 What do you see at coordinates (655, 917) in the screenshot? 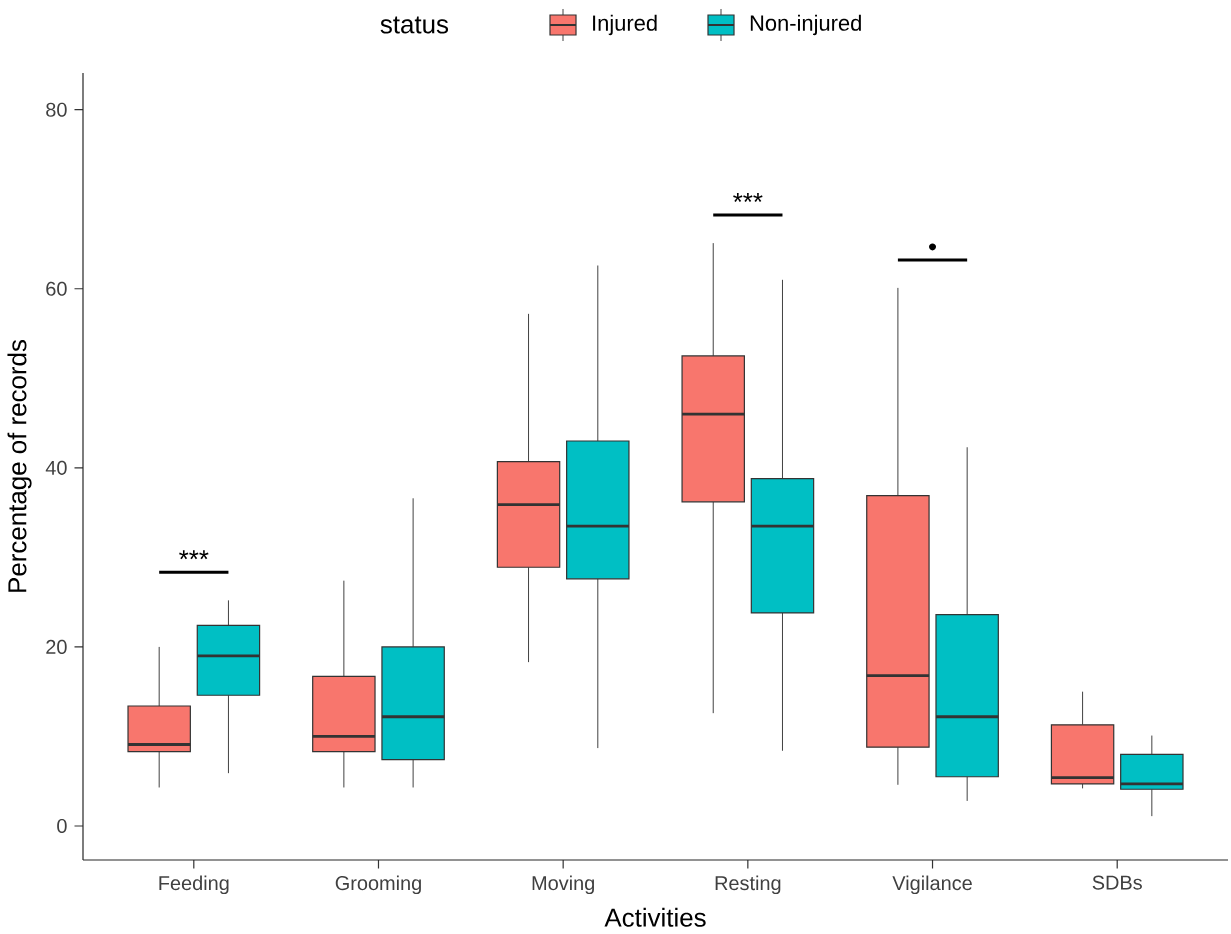
I see `x-axis-title: Activities` at bounding box center [655, 917].